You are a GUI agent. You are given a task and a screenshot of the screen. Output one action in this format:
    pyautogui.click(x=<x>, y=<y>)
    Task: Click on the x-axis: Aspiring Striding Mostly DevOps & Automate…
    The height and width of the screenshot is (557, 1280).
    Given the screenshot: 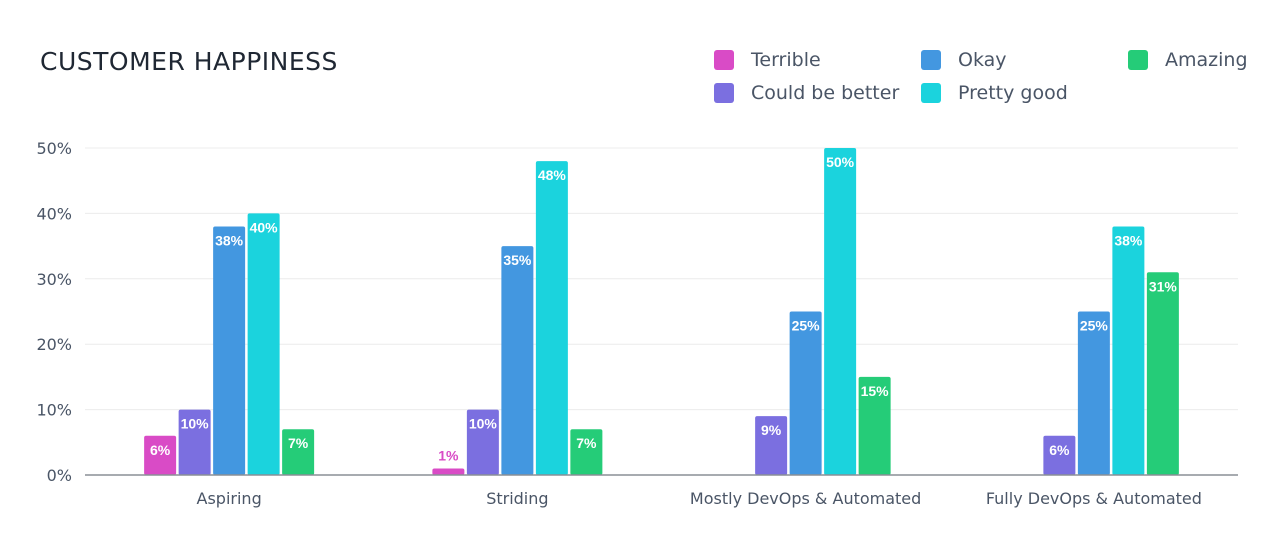 What is the action you would take?
    pyautogui.click(x=661, y=491)
    